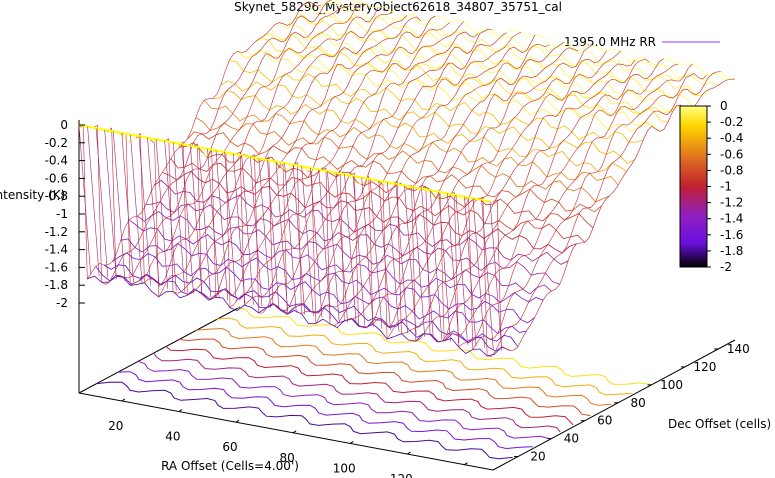 Image resolution: width=775 pixels, height=478 pixels. Describe the element at coordinates (719, 424) in the screenshot. I see `y-axis-label: Dec Offset (cells)` at that location.